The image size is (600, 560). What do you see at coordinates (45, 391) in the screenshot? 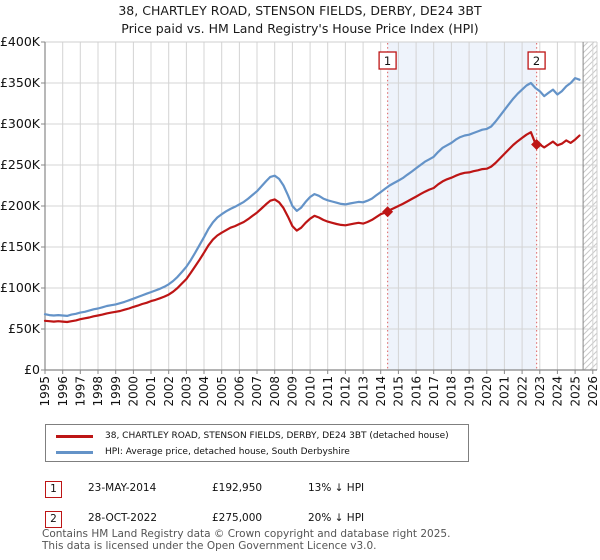
I see `x-tick-label: 1995` at bounding box center [45, 391].